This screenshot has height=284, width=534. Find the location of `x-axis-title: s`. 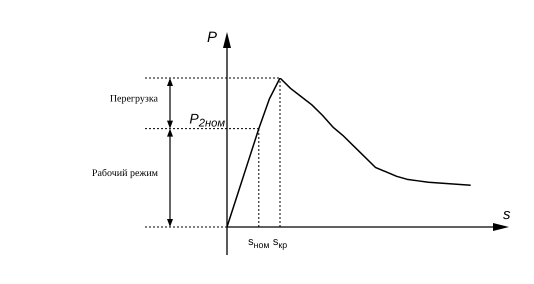

x-axis-title: s is located at coordinates (507, 214).